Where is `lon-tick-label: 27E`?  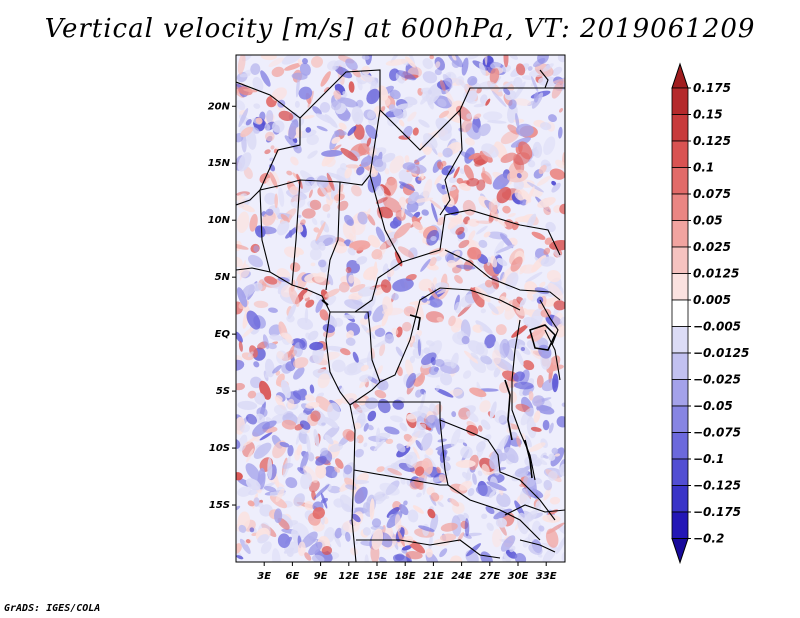
lon-tick-label: 27E is located at coordinates (489, 576).